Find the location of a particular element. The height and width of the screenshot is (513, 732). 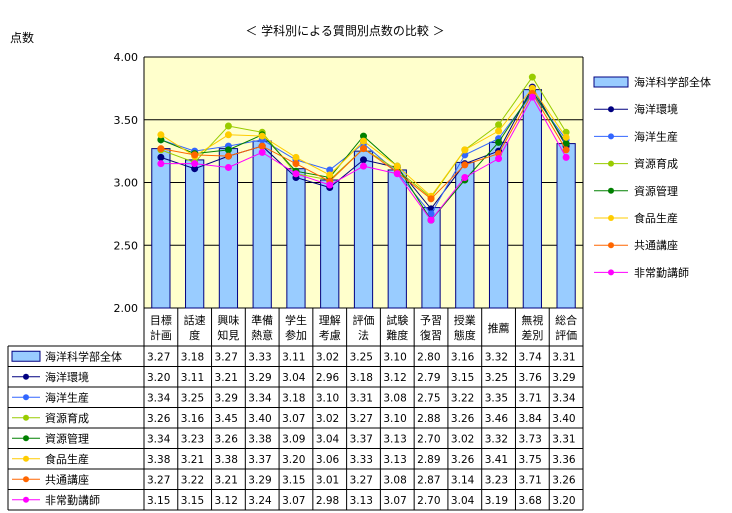

table-cell: 2.70 is located at coordinates (428, 439).